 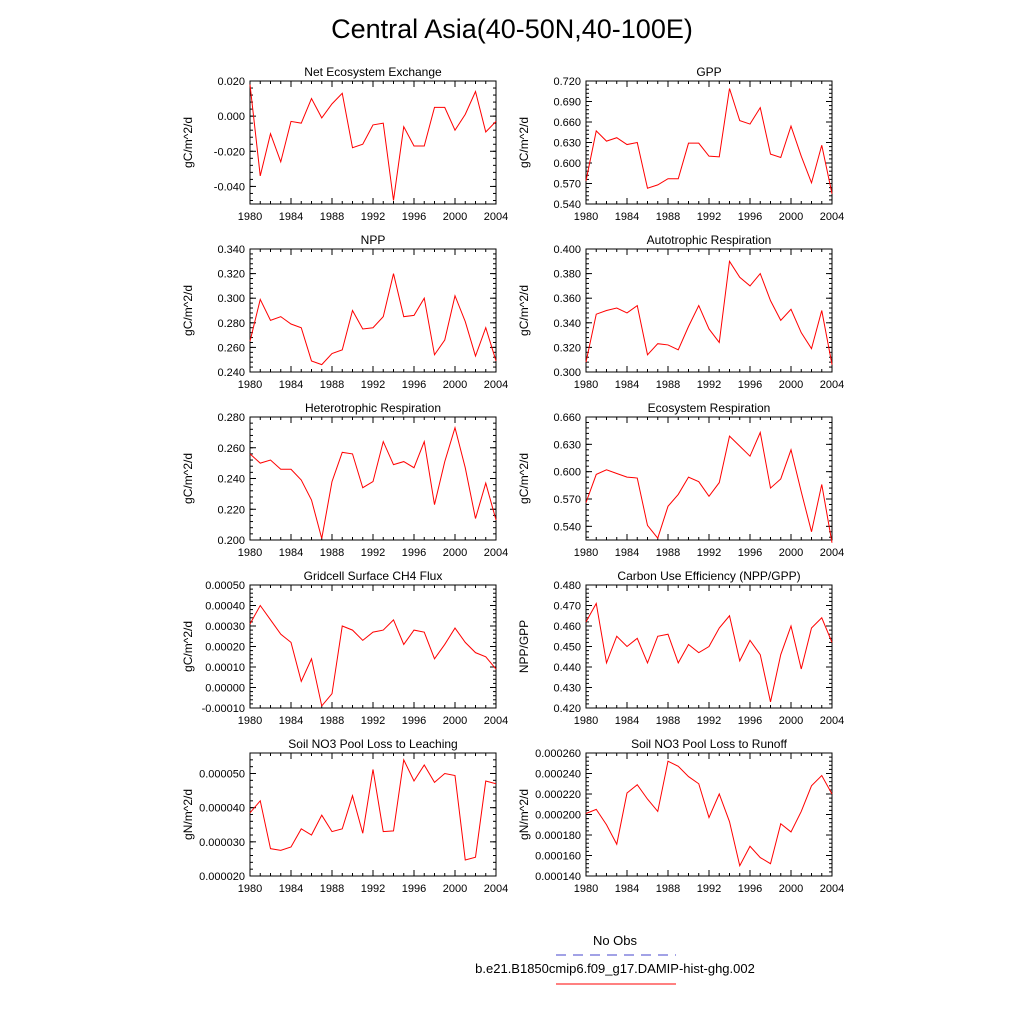 I want to click on y-tick-label: 0.000030, so click(x=222, y=843).